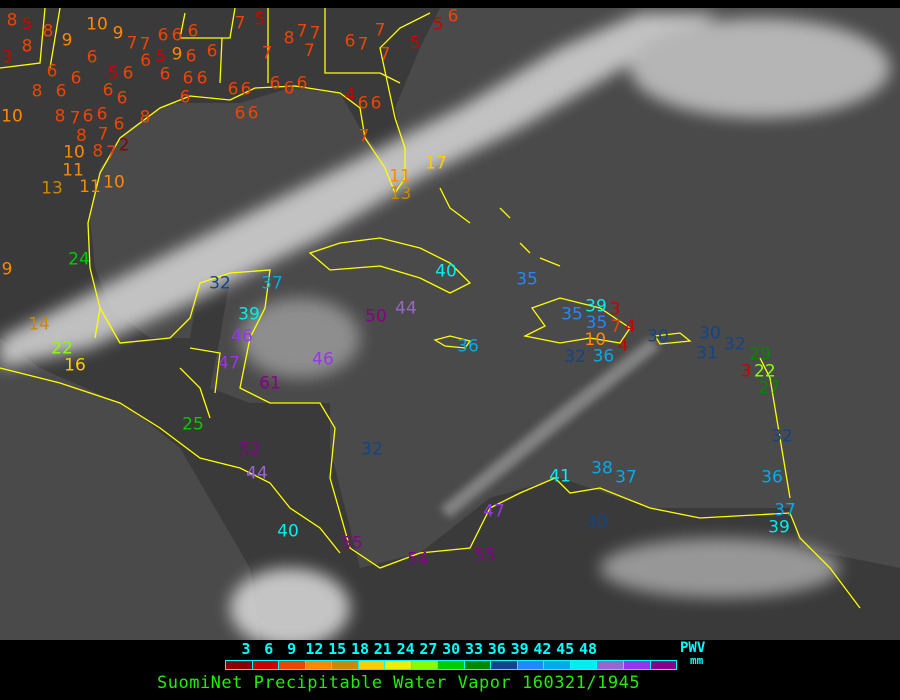  What do you see at coordinates (697, 660) in the screenshot?
I see `legend-unit: mm` at bounding box center [697, 660].